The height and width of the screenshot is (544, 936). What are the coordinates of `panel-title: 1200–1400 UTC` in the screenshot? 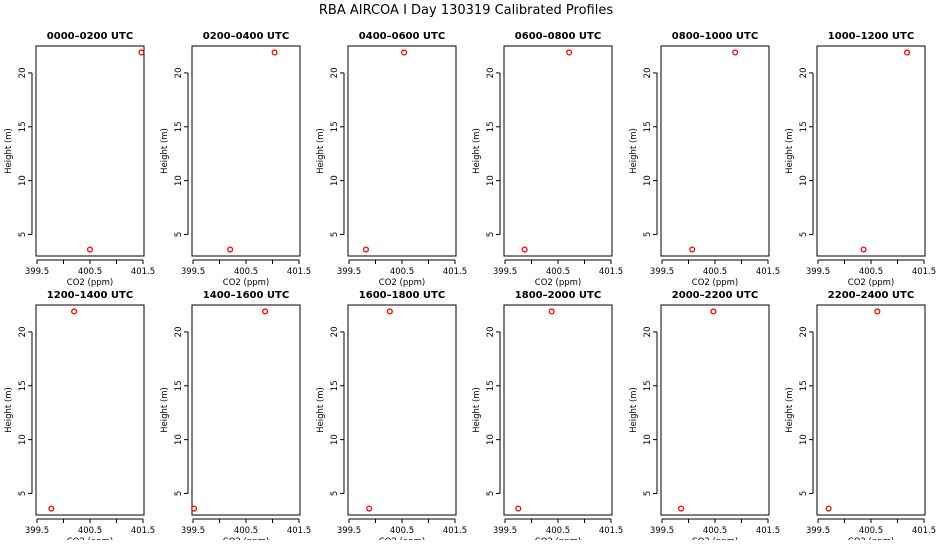 It's located at (90, 295).